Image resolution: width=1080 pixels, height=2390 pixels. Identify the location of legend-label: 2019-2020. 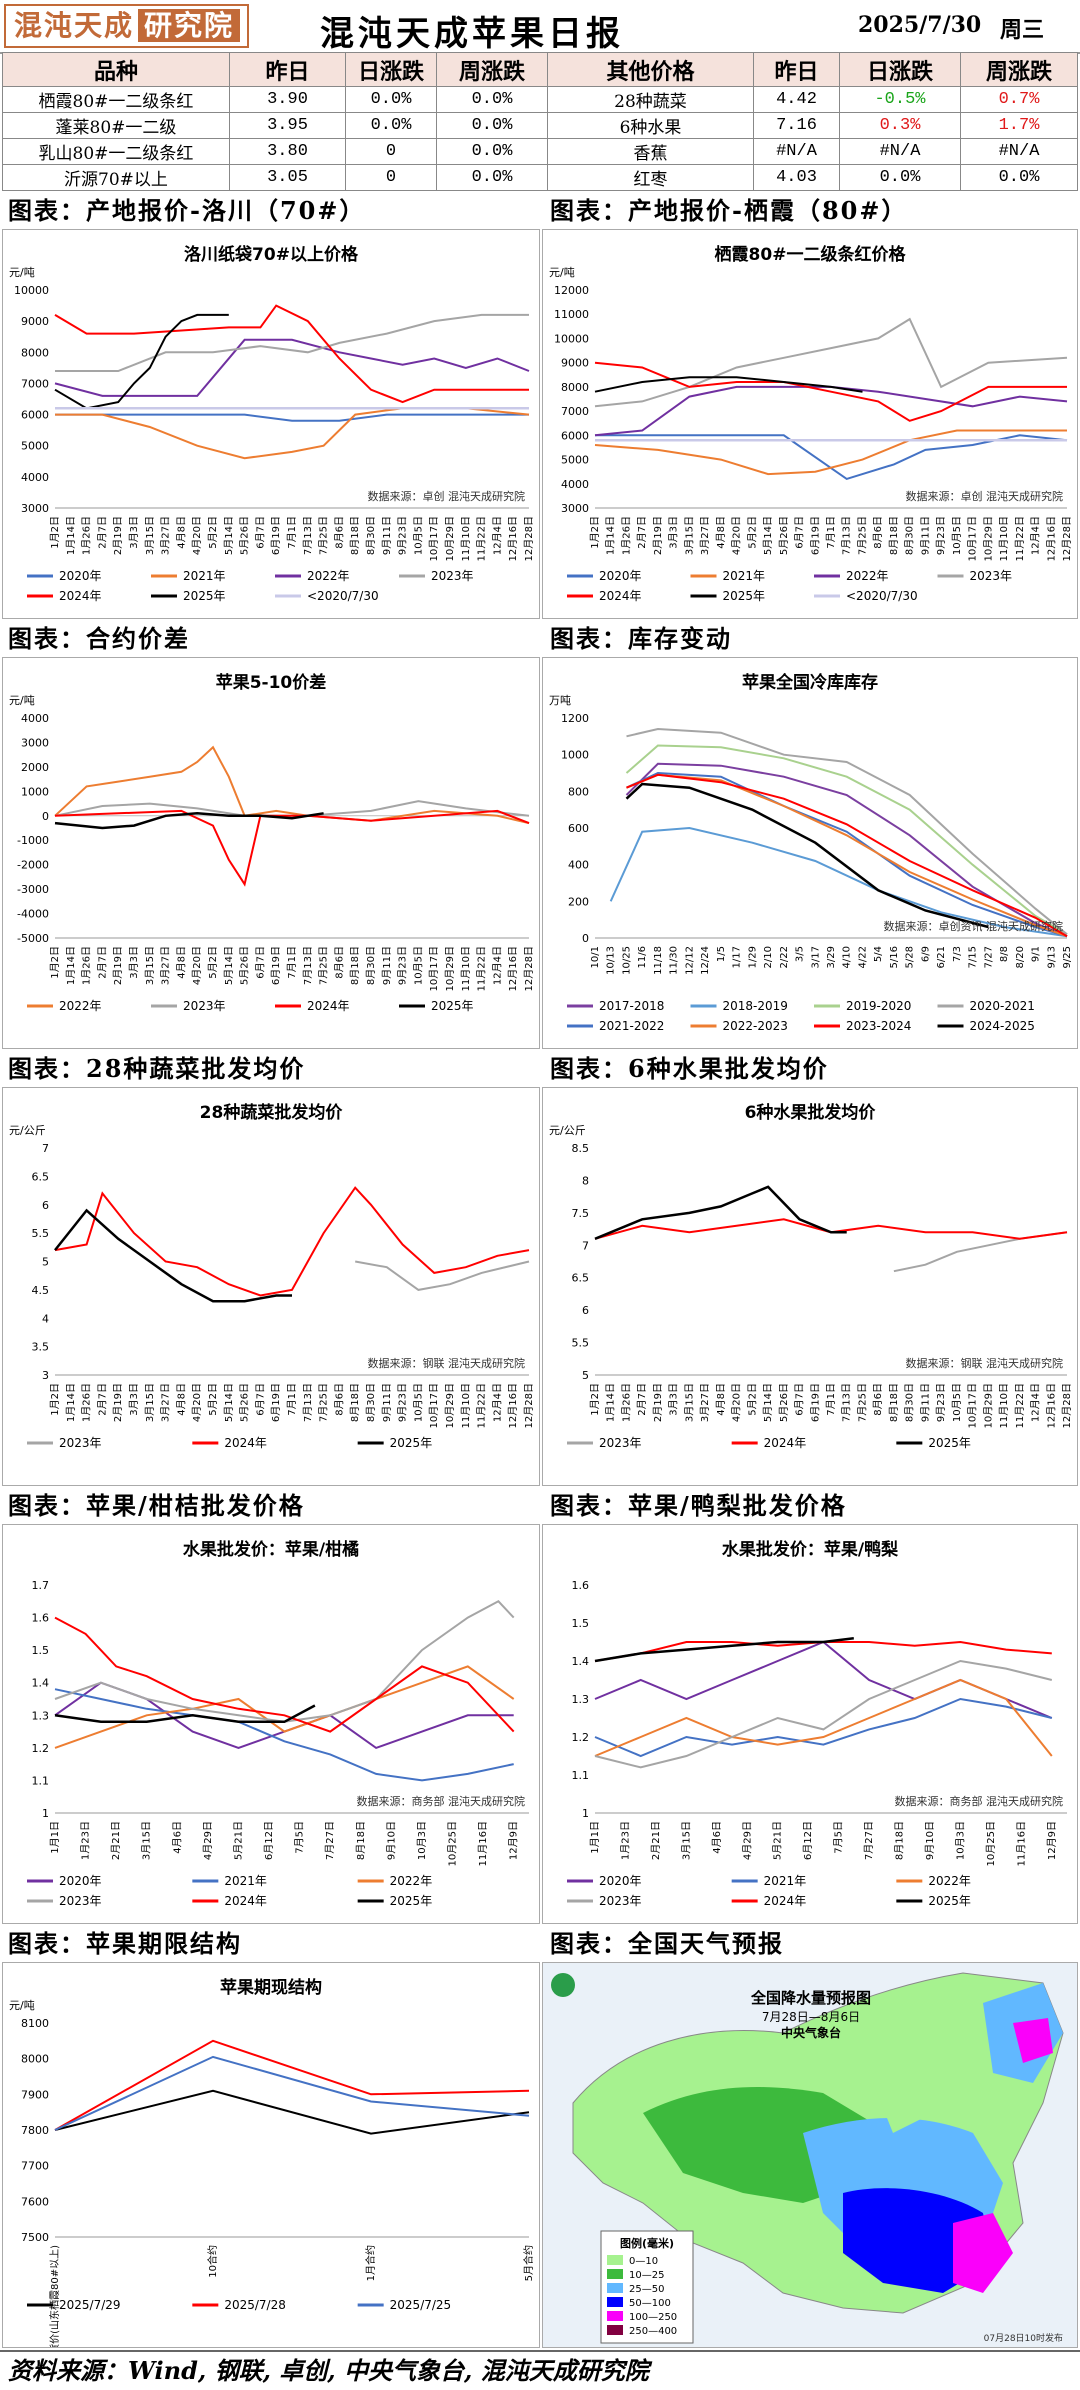
(878, 1006).